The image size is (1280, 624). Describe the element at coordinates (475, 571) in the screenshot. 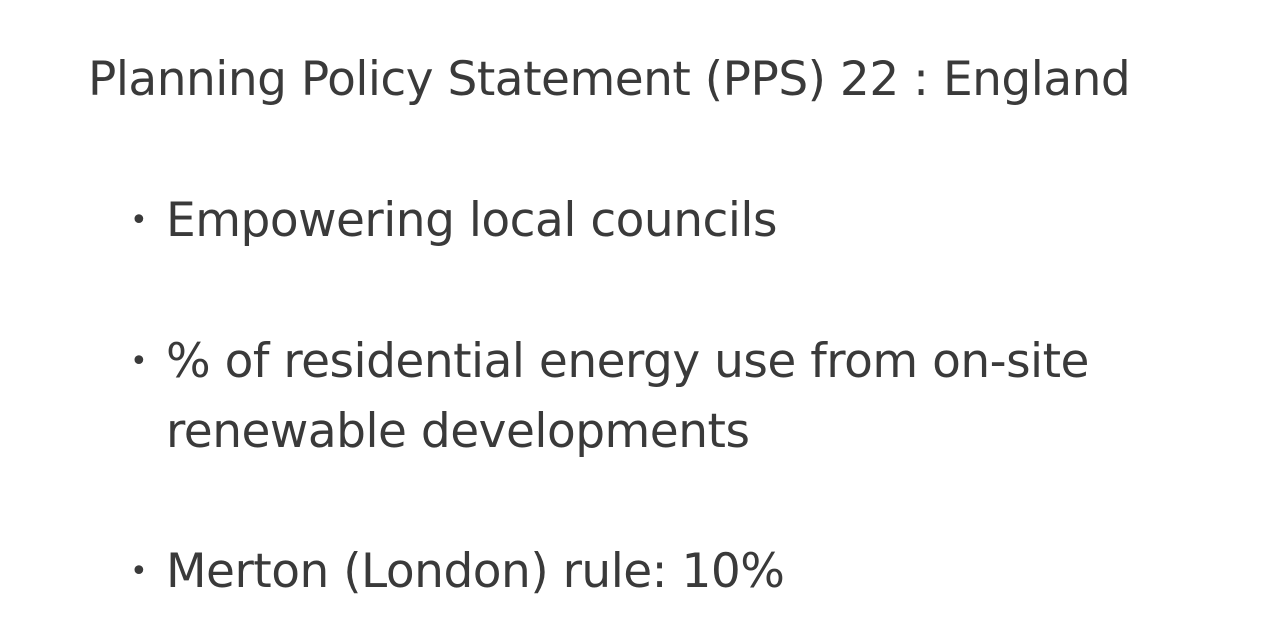

I see `bullet-text: Merton (London) rule: 10%` at that location.